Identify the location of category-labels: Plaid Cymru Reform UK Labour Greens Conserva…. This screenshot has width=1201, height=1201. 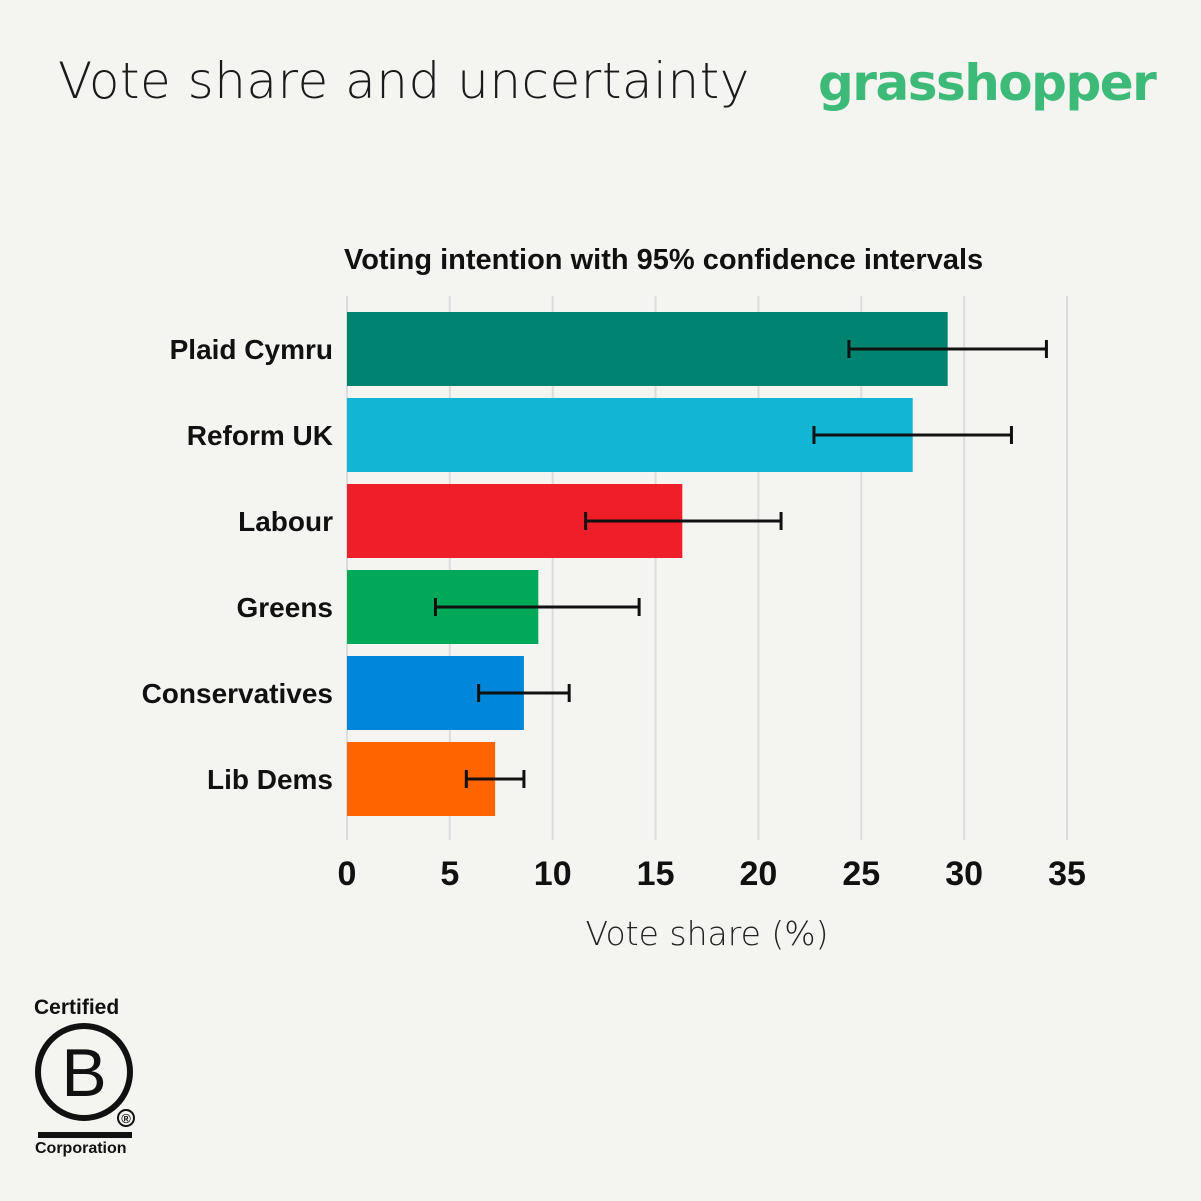
(238, 564).